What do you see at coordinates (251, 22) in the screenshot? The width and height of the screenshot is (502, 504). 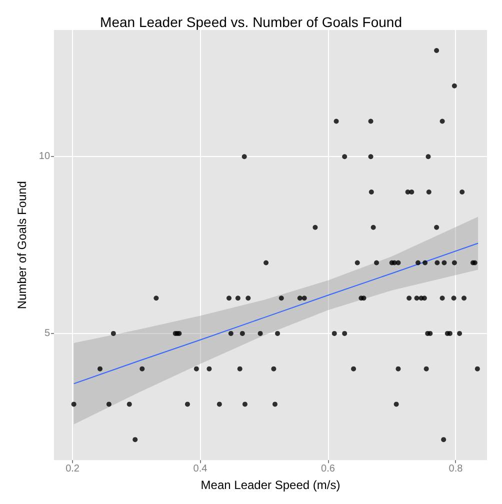 I see `chart-title: Mean Leader Speed vs. Number of Goals Found` at bounding box center [251, 22].